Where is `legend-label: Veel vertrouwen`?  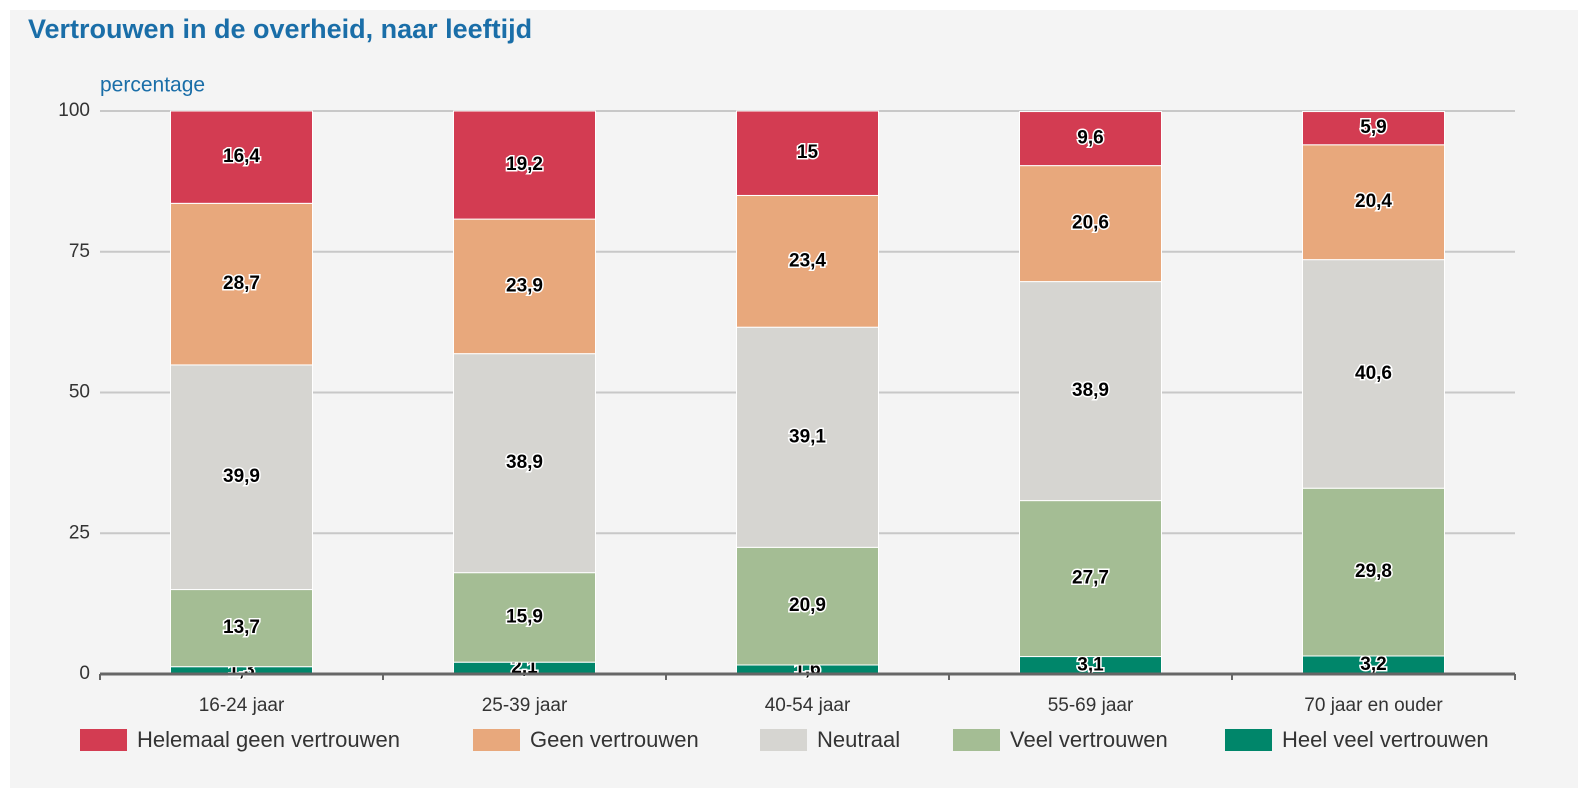
legend-label: Veel vertrouwen is located at coordinates (1089, 739).